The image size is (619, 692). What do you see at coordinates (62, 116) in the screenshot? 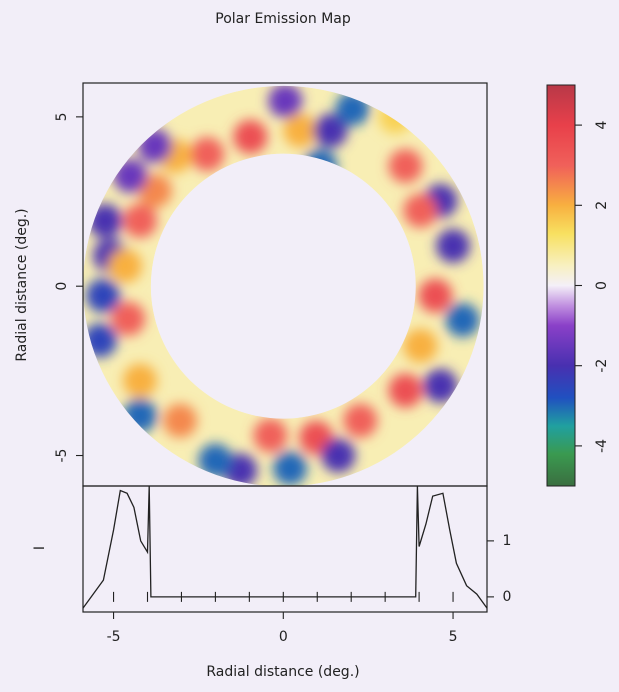
I see `y-tick-label: 5` at bounding box center [62, 116].